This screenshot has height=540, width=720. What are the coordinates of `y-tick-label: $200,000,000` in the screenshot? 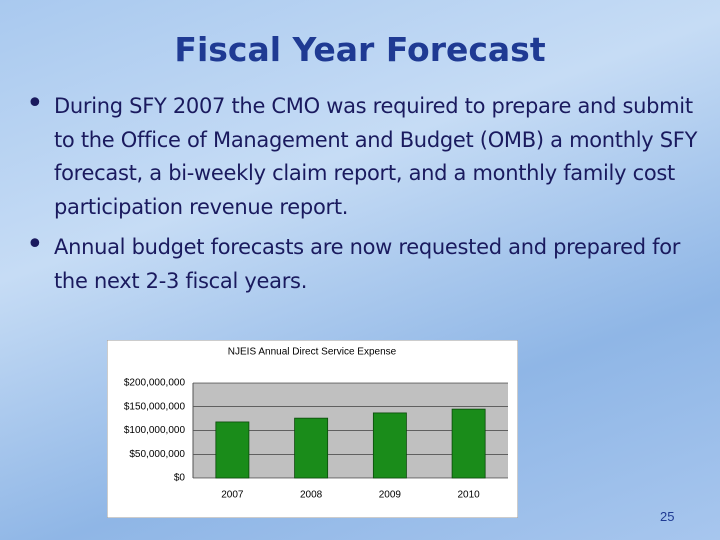 It's located at (155, 383).